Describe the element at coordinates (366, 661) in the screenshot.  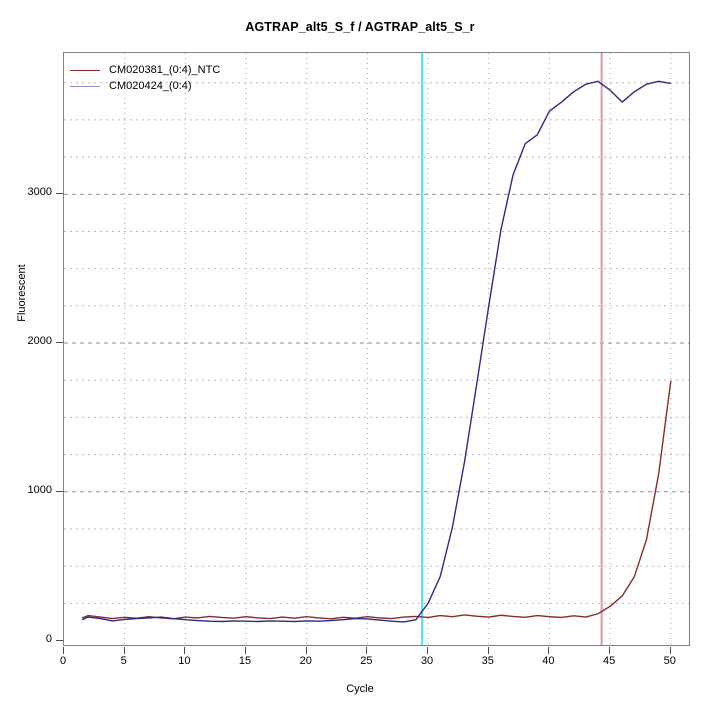
I see `x-tick-label: 25` at that location.